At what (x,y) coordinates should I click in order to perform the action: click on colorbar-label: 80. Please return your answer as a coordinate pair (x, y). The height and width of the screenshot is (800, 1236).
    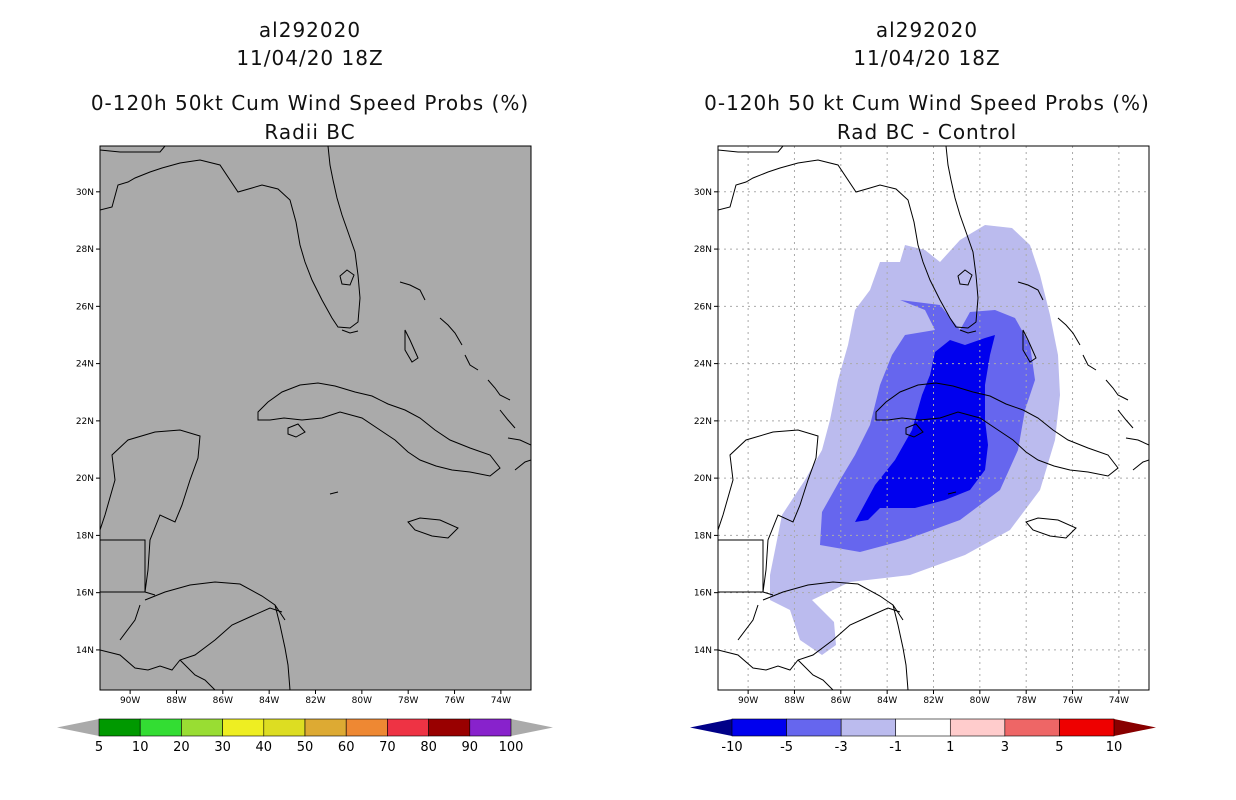
    Looking at the image, I should click on (428, 747).